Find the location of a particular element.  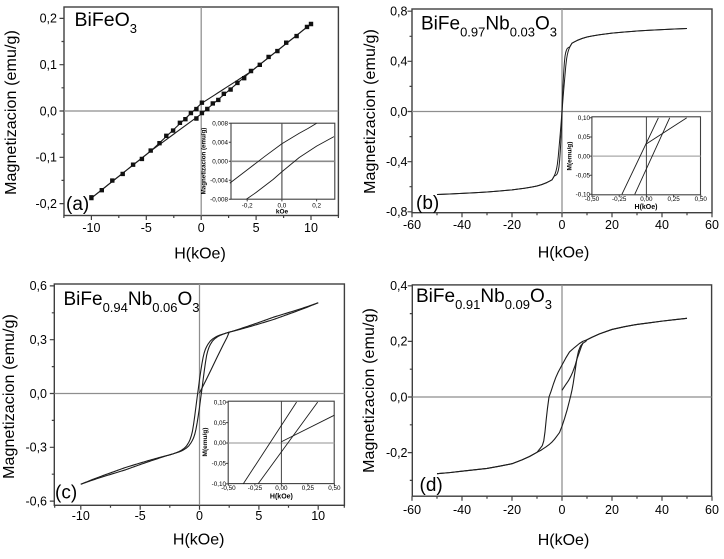

svg-text: -0,4 is located at coordinates (397, 162).